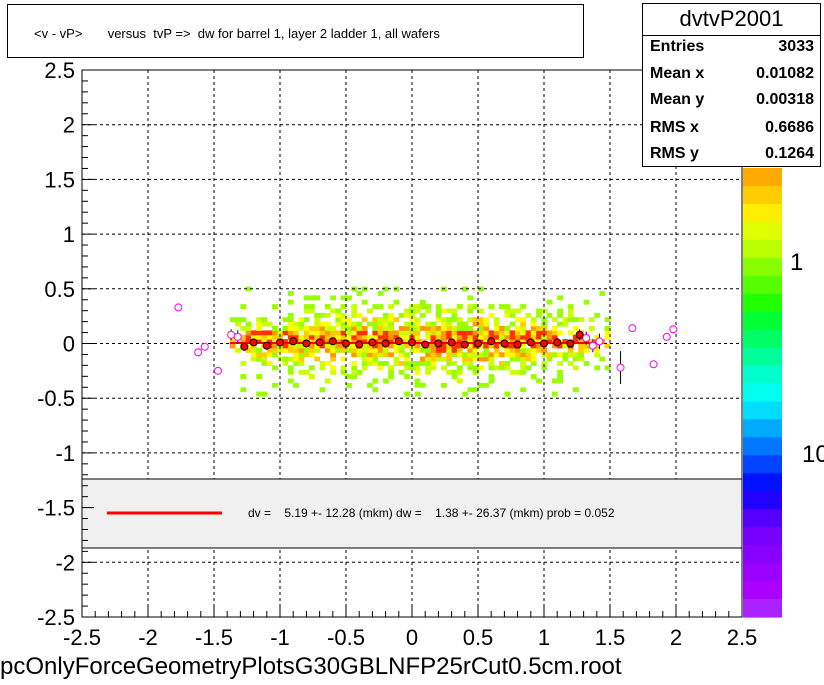 The height and width of the screenshot is (685, 824). Describe the element at coordinates (214, 637) in the screenshot. I see `x-tick-label: -1.5` at that location.